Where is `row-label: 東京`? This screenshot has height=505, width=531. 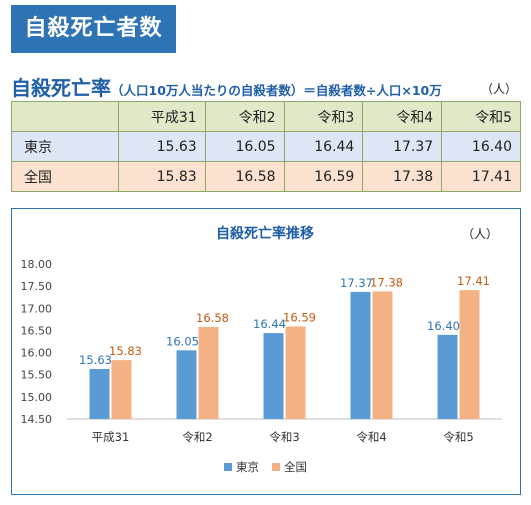 row-label: 東京 is located at coordinates (65, 146).